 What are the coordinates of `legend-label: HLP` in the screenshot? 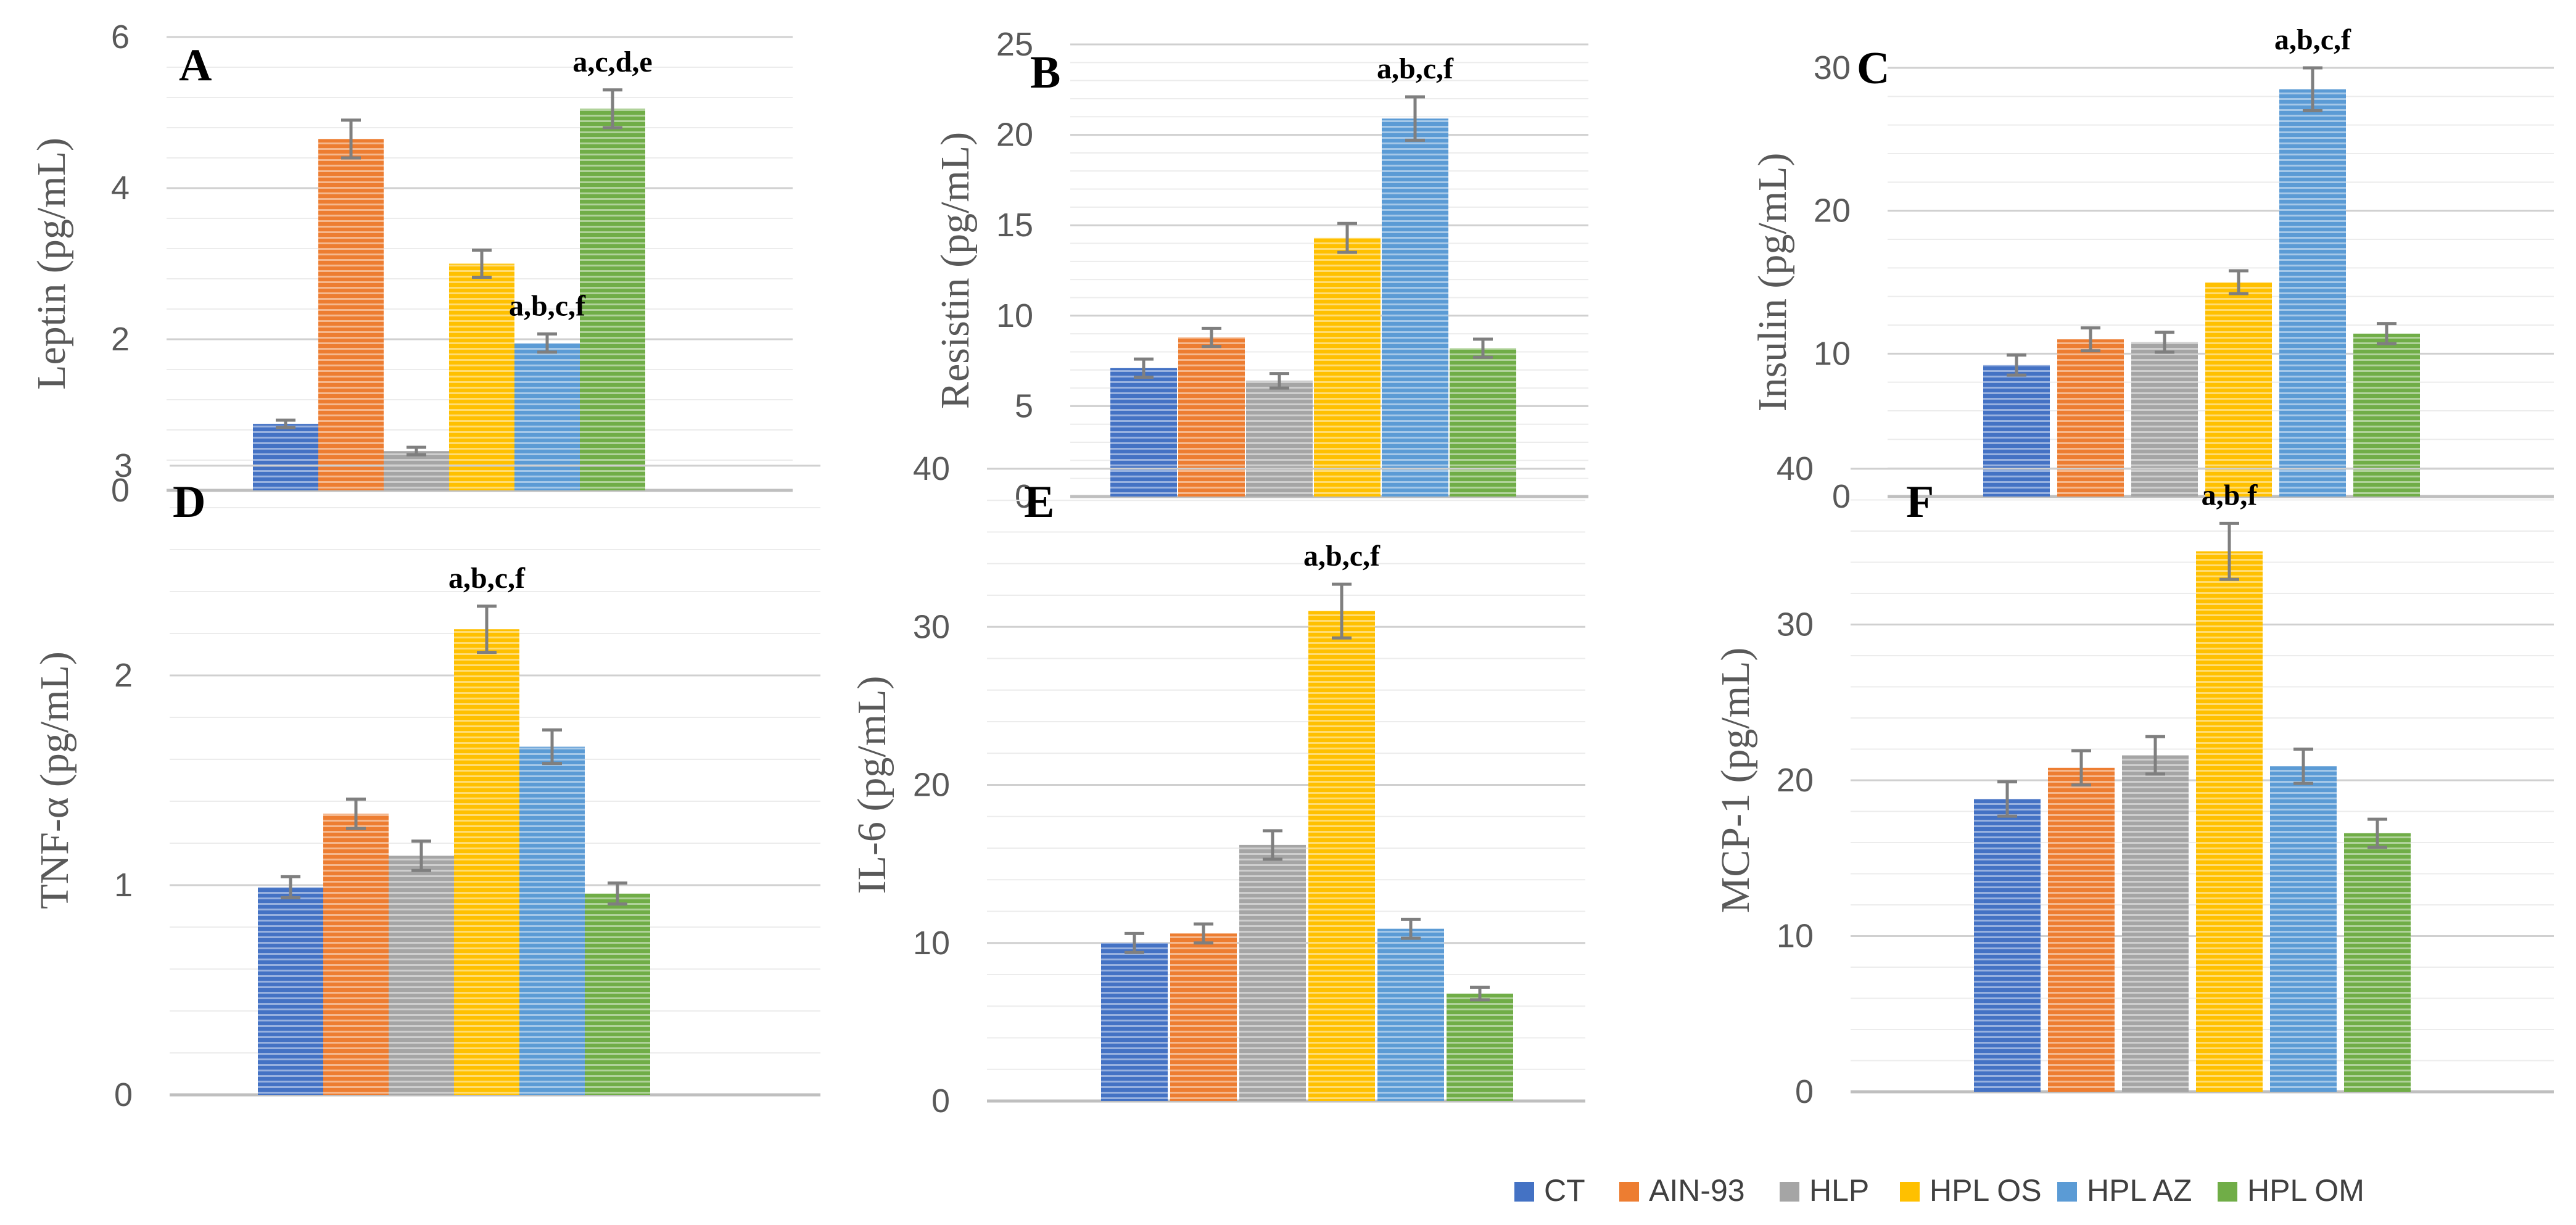 It's located at (1839, 1190).